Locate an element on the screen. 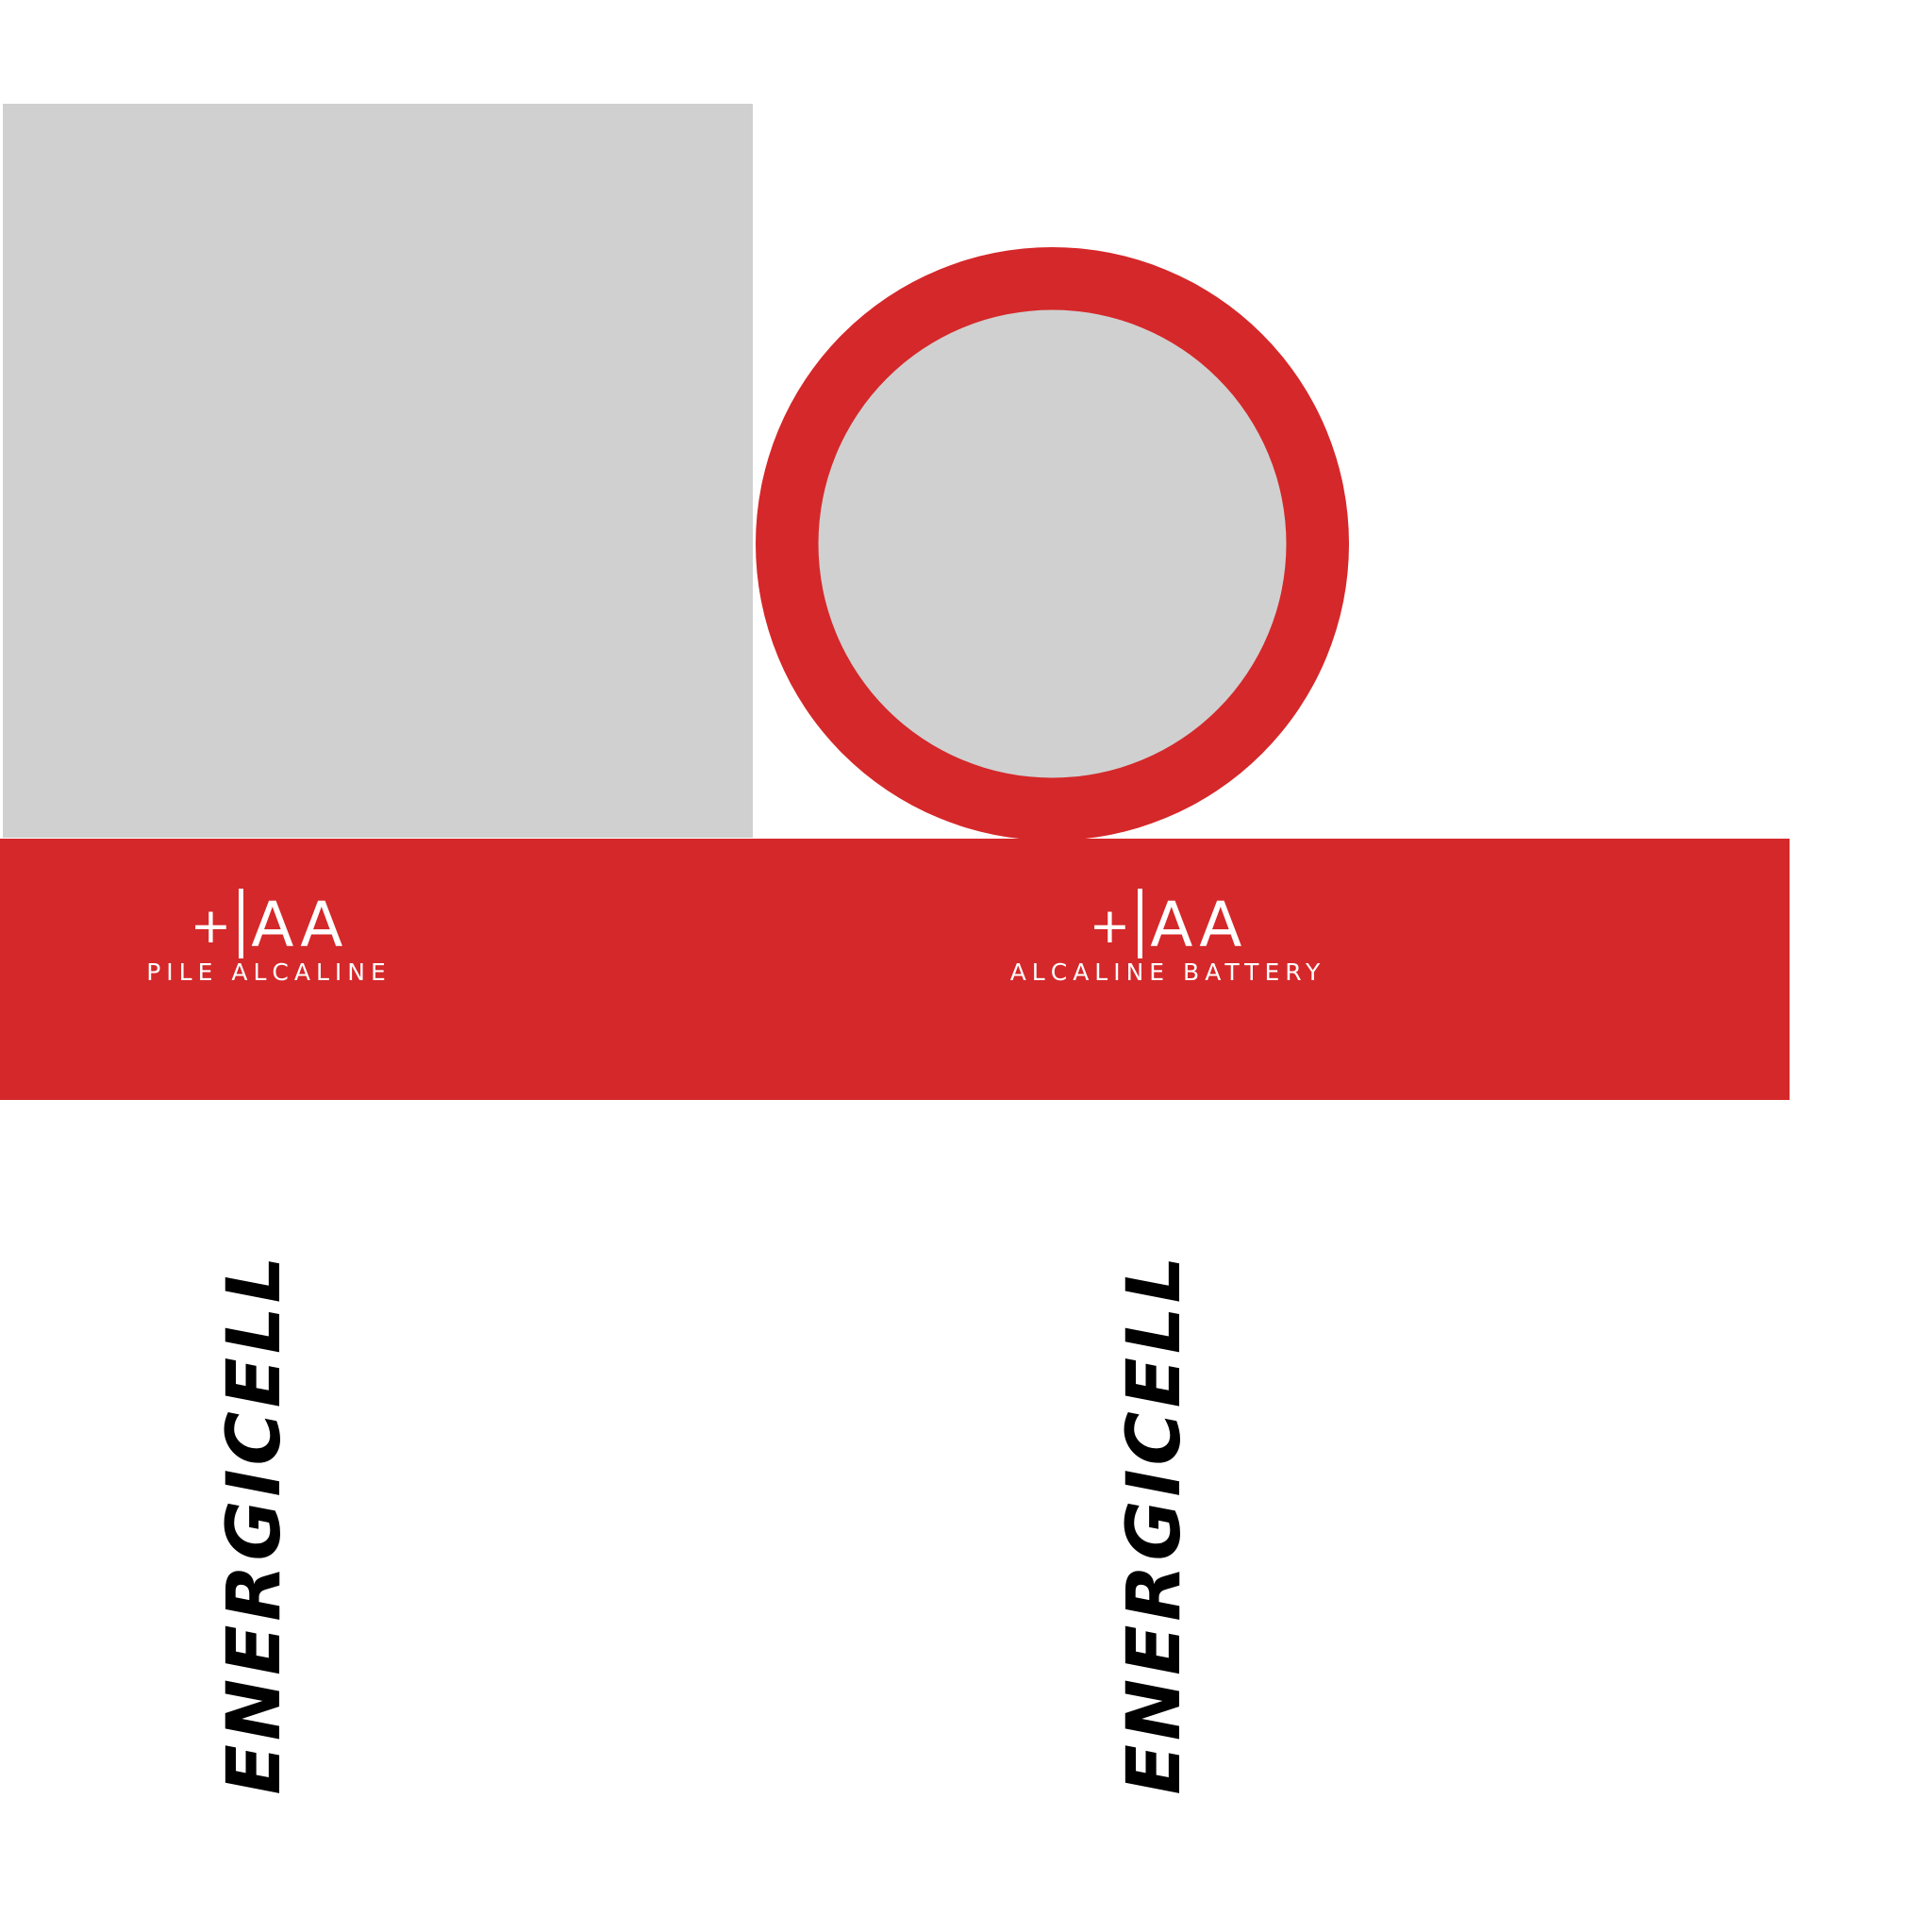 The height and width of the screenshot is (1932, 1932). left-brand-wrap: ENERGICELL is located at coordinates (255, 1523).